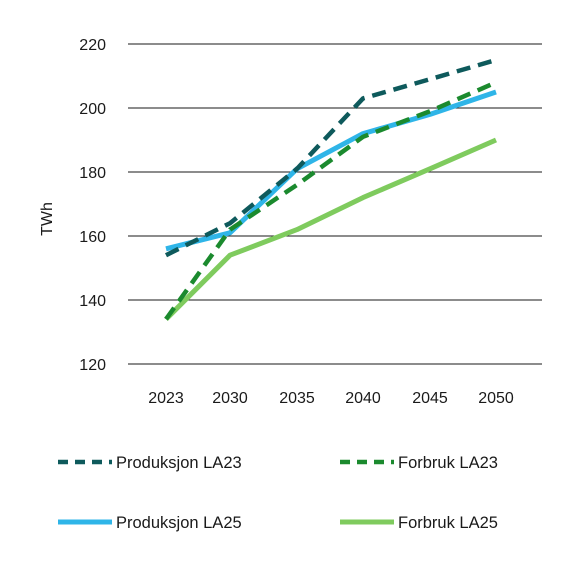  I want to click on y-axis-label: TWh, so click(47, 219).